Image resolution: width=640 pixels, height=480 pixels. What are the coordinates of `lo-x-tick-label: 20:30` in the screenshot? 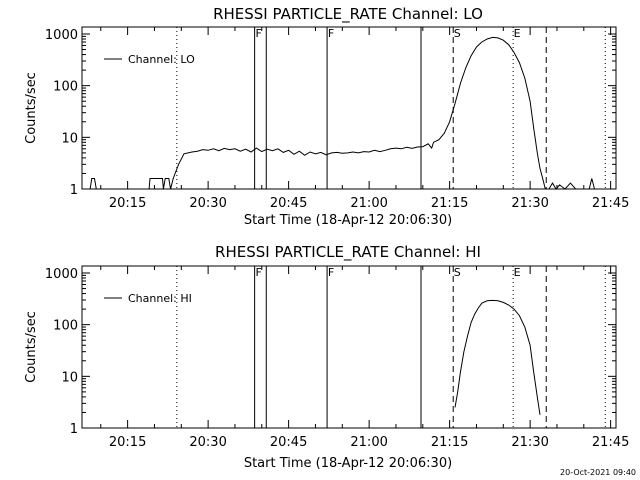 It's located at (207, 203).